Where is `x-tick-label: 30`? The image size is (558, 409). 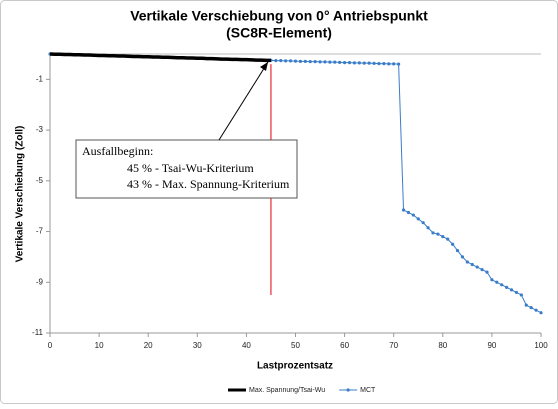 x-tick-label: 30 is located at coordinates (197, 345).